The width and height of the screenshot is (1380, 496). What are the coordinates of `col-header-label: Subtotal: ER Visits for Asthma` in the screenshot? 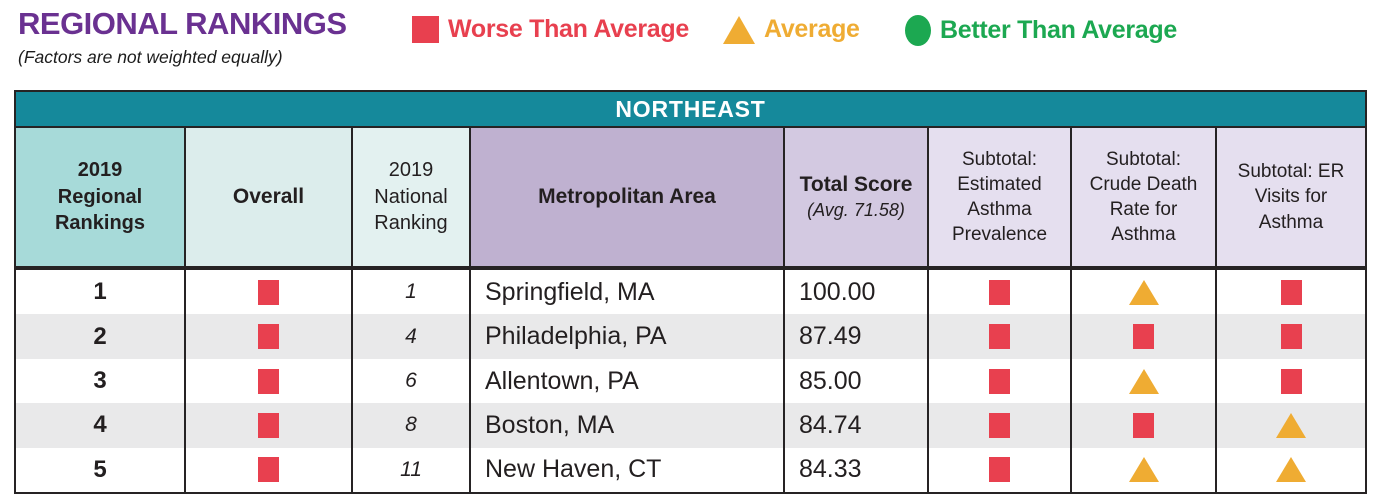 It's located at (1291, 197).